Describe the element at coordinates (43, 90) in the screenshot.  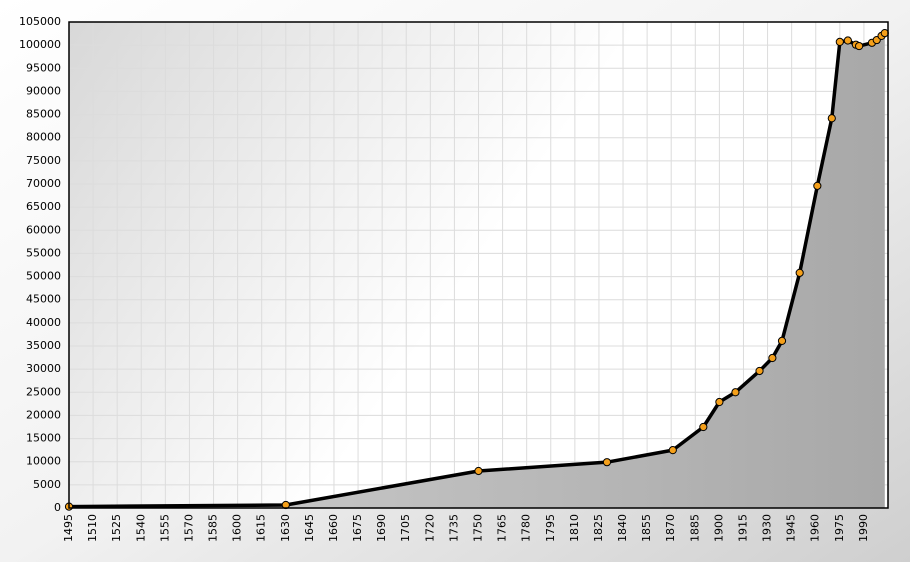
I see `y-tick-label: 90000` at that location.